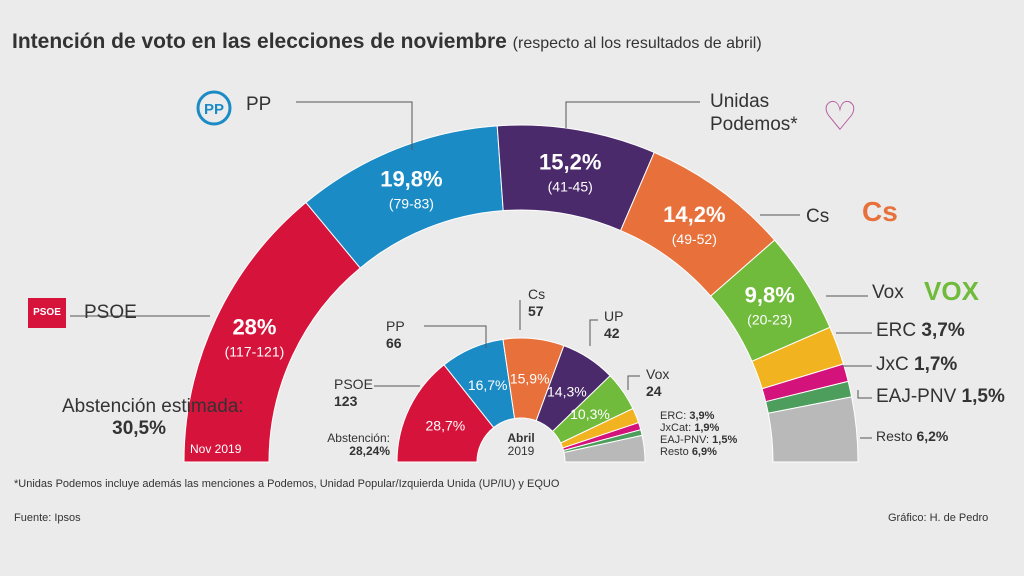 The width and height of the screenshot is (1024, 576). Describe the element at coordinates (530, 378) in the screenshot. I see `abril-value-label: 15,9%` at that location.